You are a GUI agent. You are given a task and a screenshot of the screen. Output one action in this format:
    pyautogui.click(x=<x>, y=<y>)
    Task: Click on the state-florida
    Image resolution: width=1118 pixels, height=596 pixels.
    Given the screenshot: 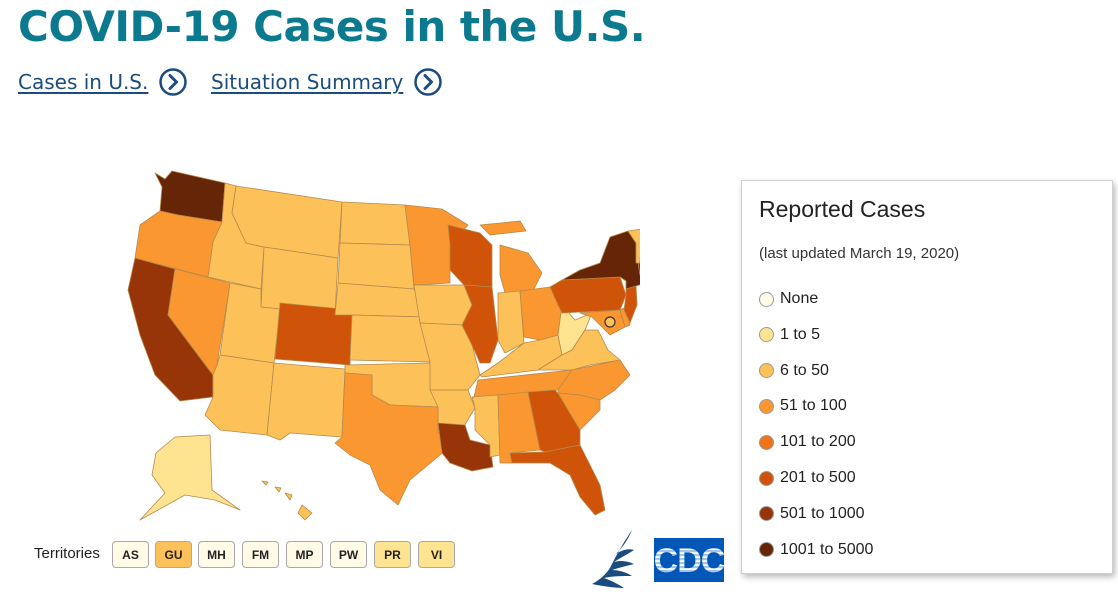 What is the action you would take?
    pyautogui.click(x=557, y=480)
    